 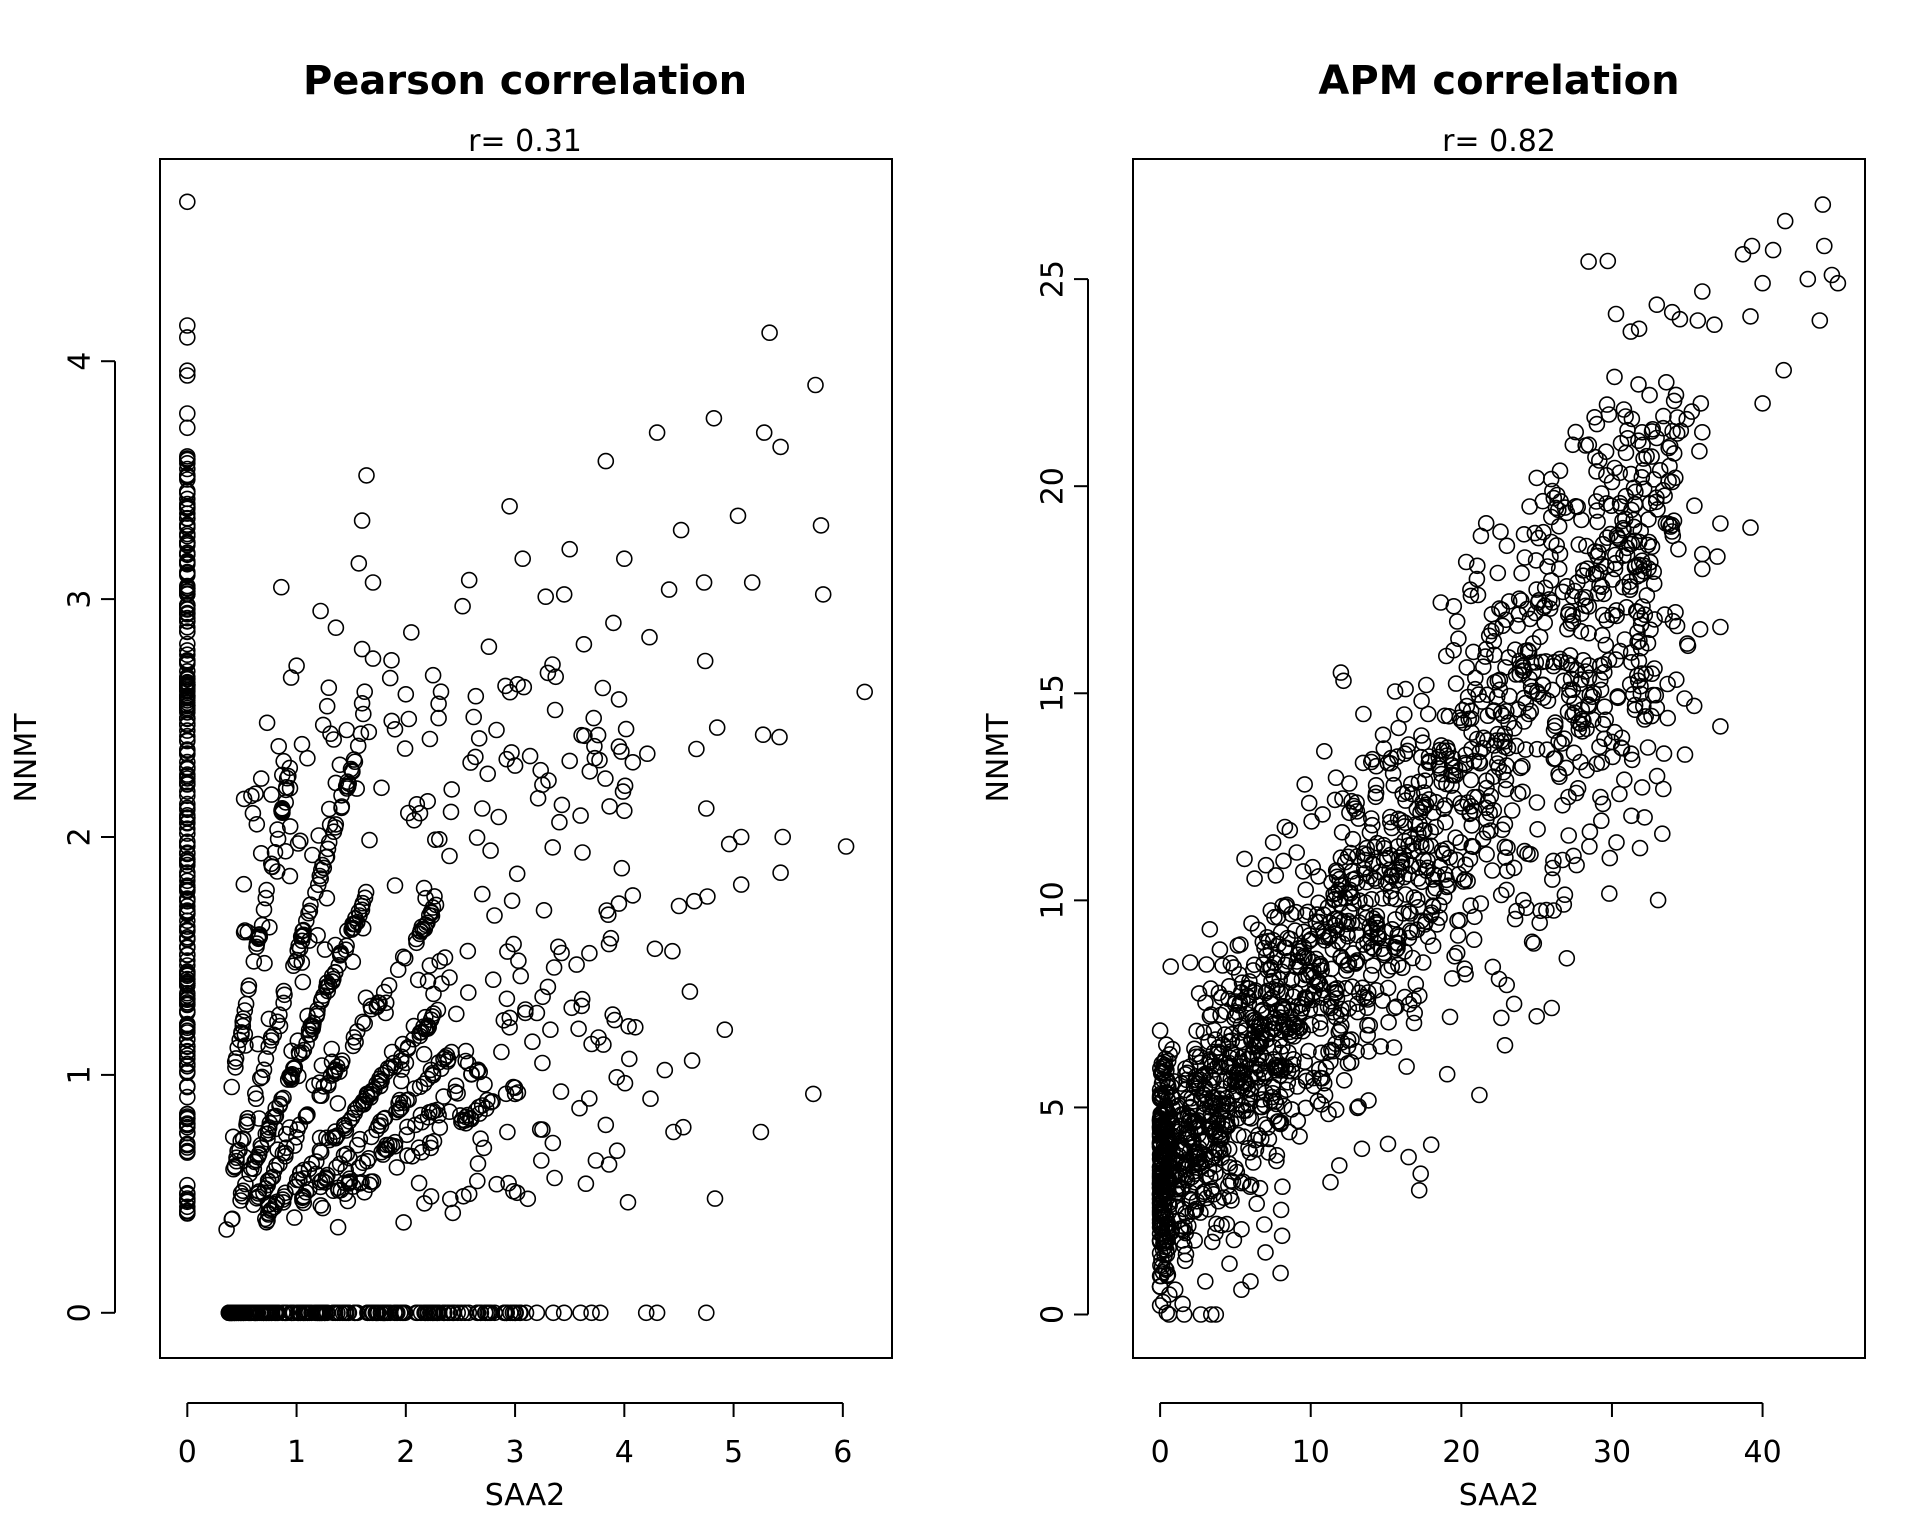 What do you see at coordinates (1311, 1452) in the screenshot?
I see `x-tick-label: 10` at bounding box center [1311, 1452].